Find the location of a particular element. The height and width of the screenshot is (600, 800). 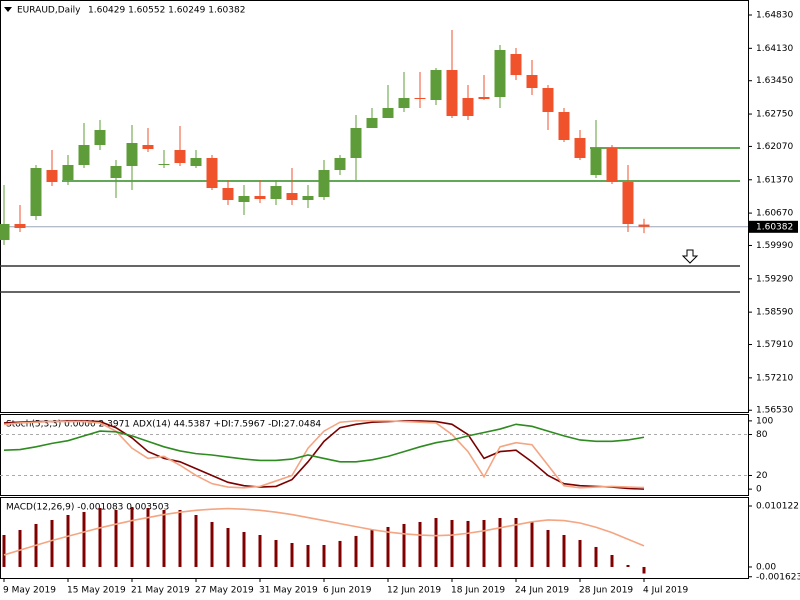

y-tick-label: 1.57210 is located at coordinates (774, 378).